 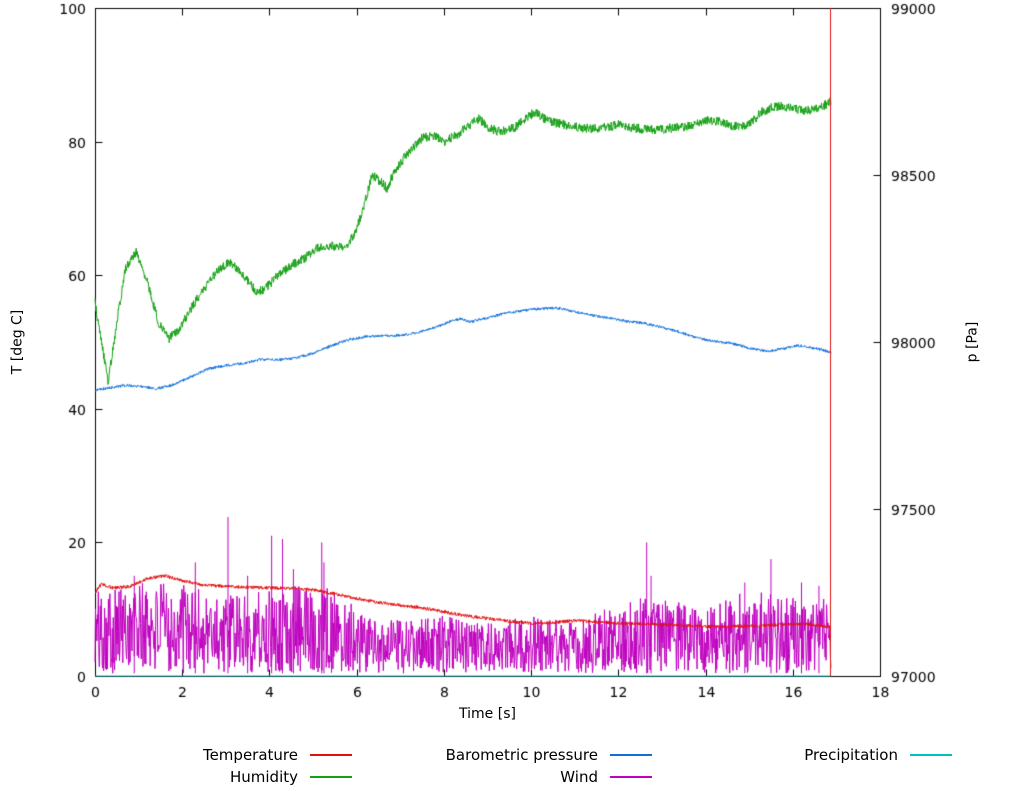 What do you see at coordinates (212, 777) in the screenshot?
I see `legend-item-humidity: Humidity` at bounding box center [212, 777].